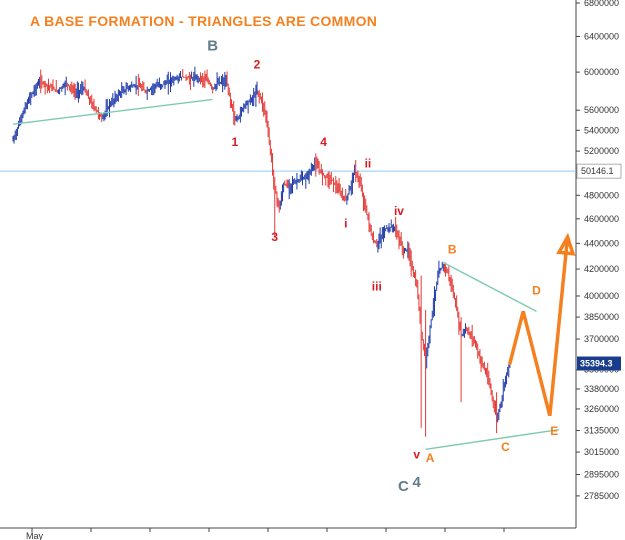 Image resolution: width=625 pixels, height=540 pixels. What do you see at coordinates (601, 496) in the screenshot?
I see `y-tick-label: 2785000` at bounding box center [601, 496].